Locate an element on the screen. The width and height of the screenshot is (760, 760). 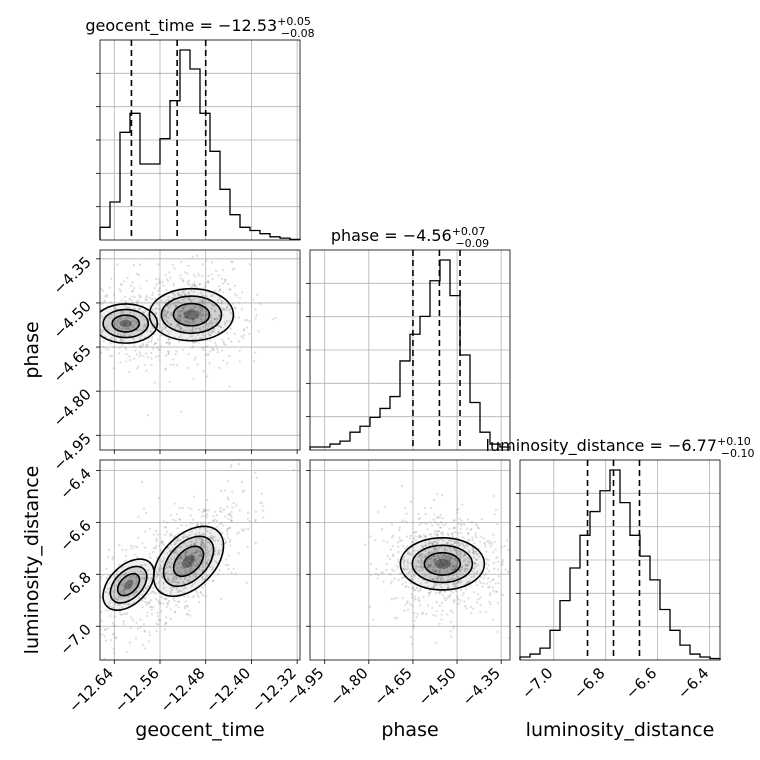
title-geocent_time: geocent_time = −12.53+0.05 −0.08 is located at coordinates (199, 27).